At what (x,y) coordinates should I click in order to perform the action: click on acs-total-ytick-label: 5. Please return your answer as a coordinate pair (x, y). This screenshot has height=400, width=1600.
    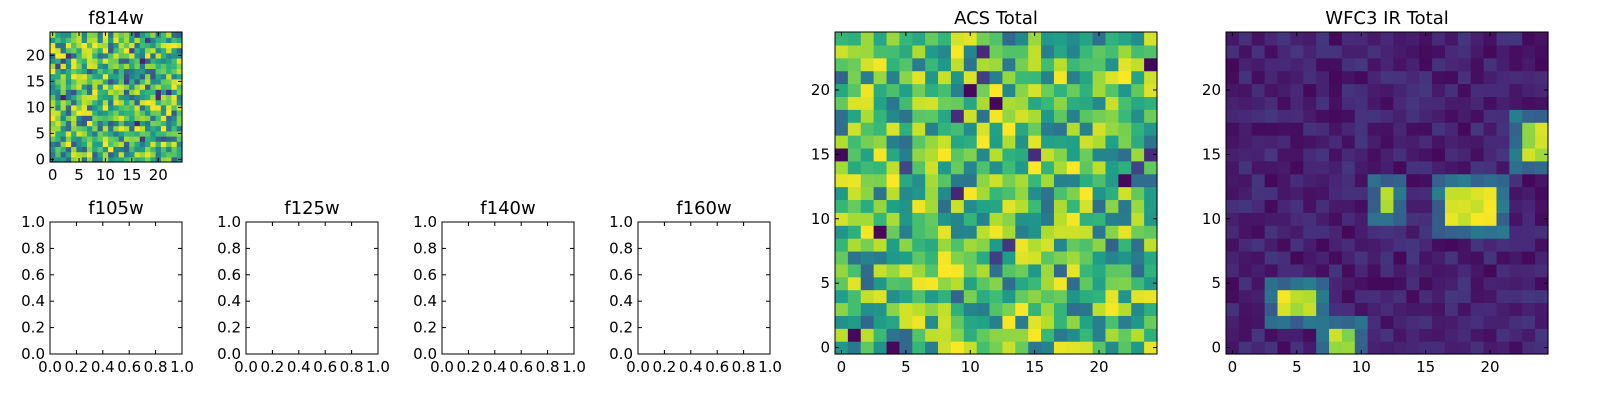
    Looking at the image, I should click on (825, 283).